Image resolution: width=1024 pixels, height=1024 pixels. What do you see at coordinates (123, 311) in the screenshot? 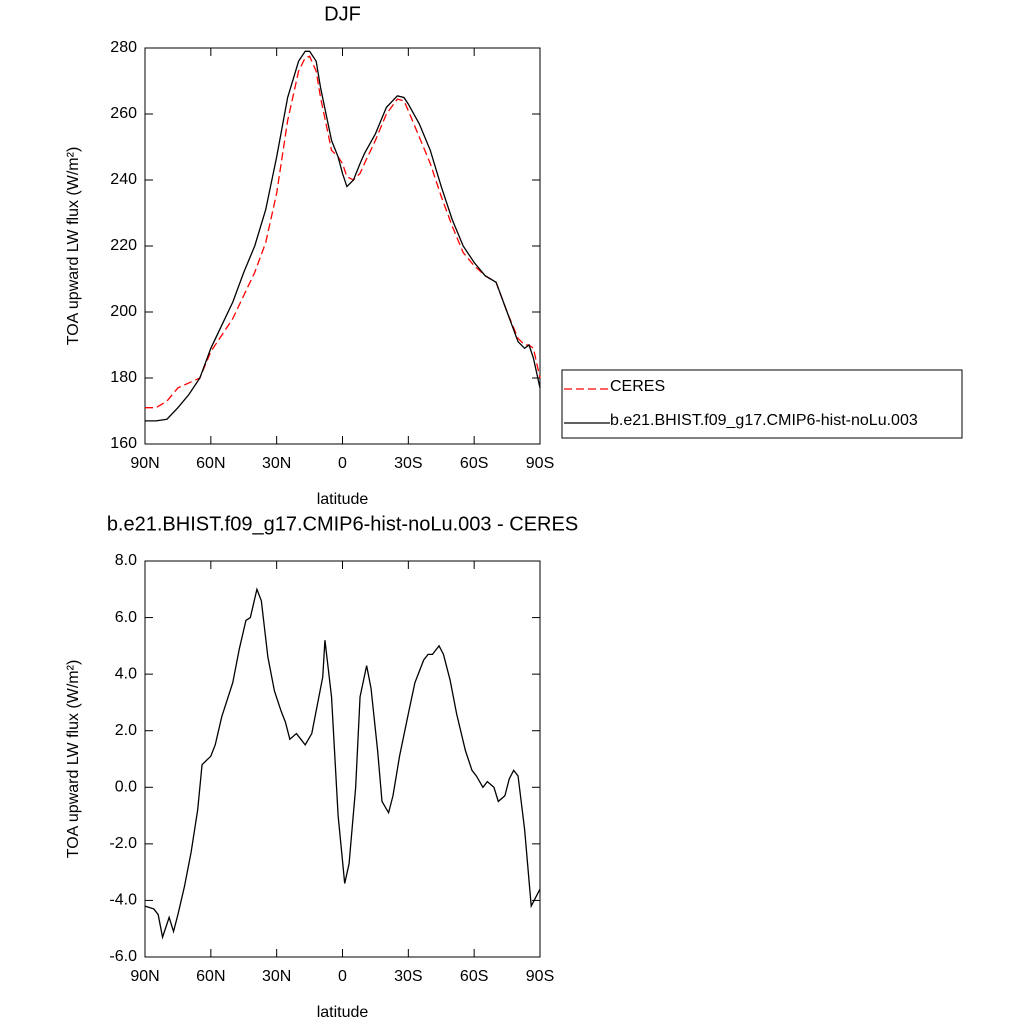
I see `y-tick-label: 200` at bounding box center [123, 311].